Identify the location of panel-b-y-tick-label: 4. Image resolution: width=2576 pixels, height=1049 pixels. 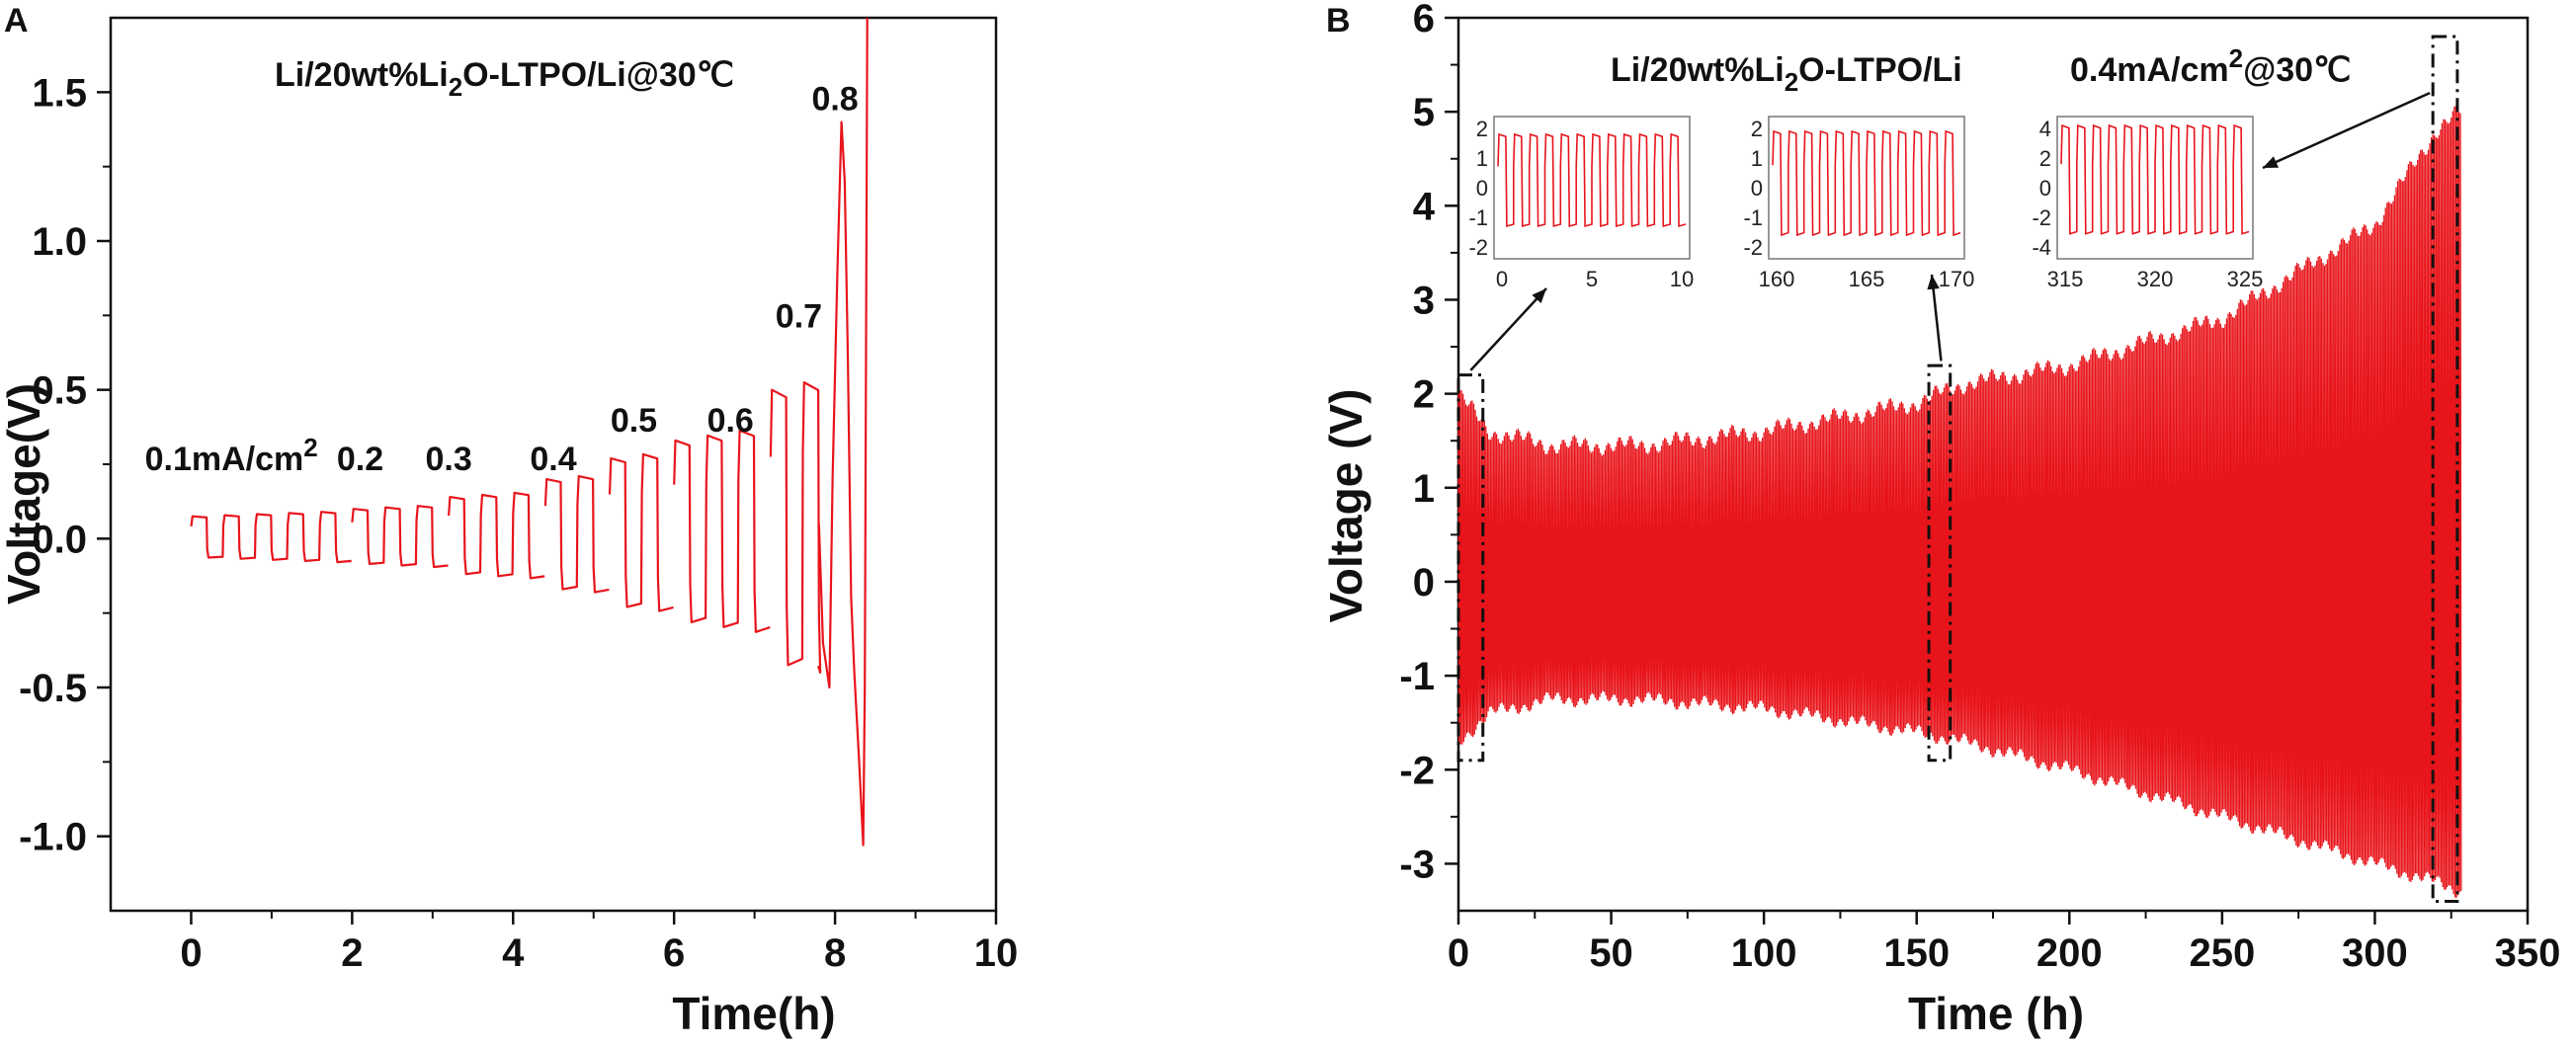
(1424, 206).